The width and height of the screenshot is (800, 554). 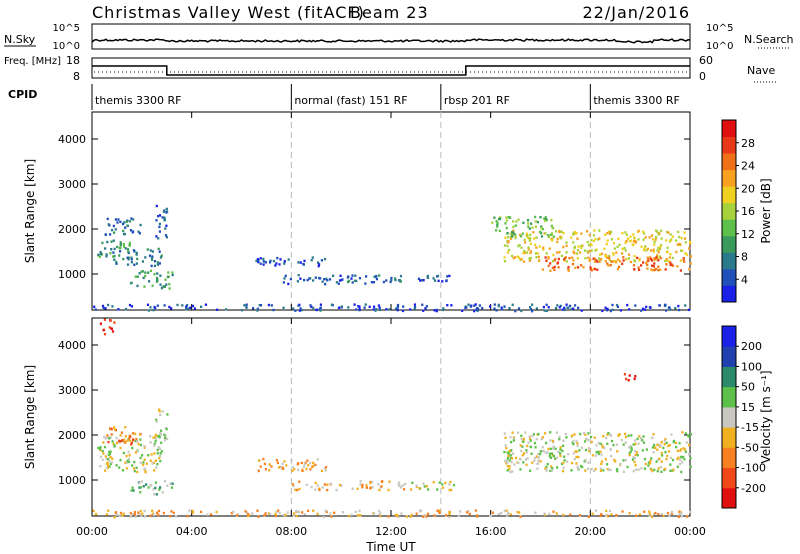 What do you see at coordinates (228, 12) in the screenshot?
I see `figure-title: Christmas Valley West (fitACF)` at bounding box center [228, 12].